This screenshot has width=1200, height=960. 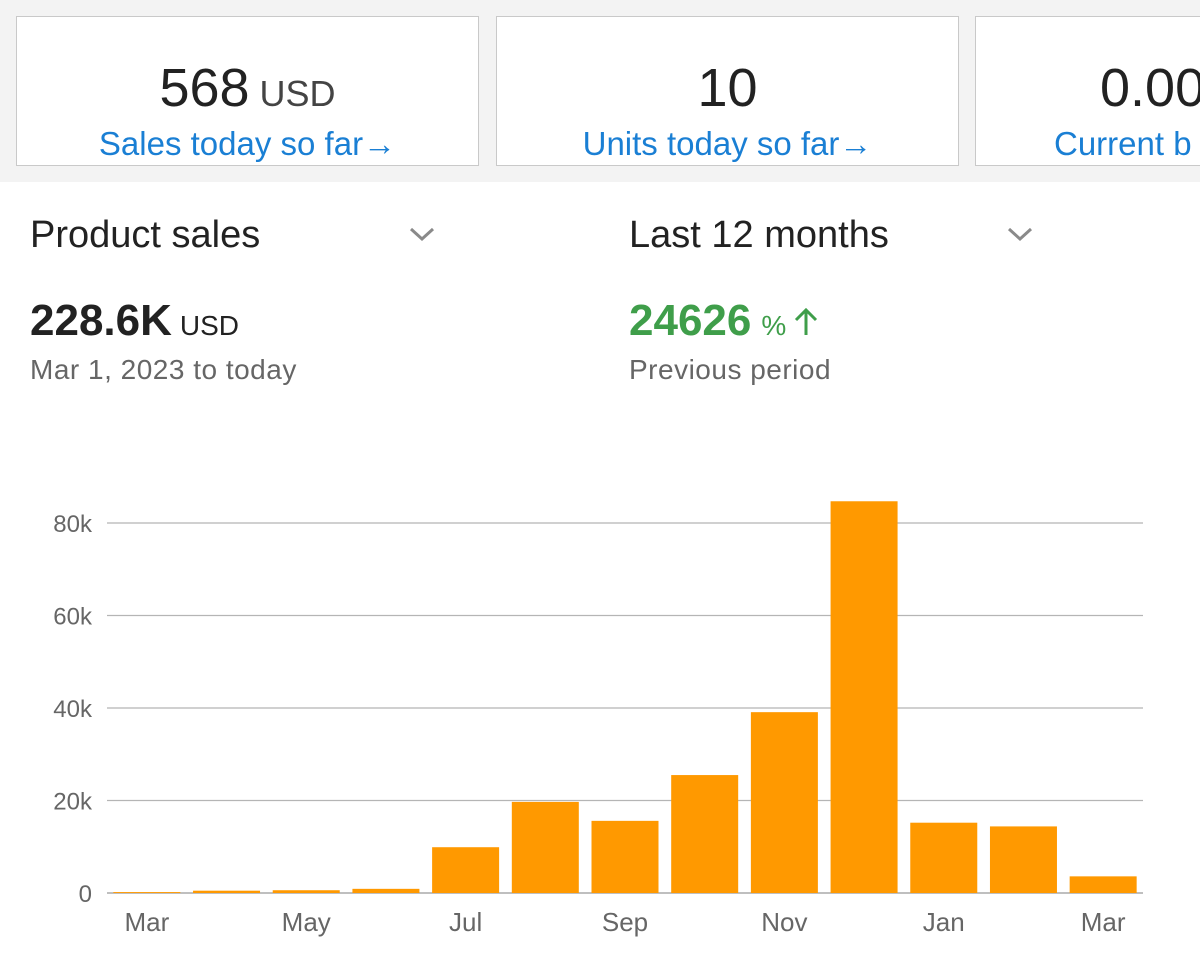 What do you see at coordinates (1150, 88) in the screenshot?
I see `current-balance-value: 0.00` at bounding box center [1150, 88].